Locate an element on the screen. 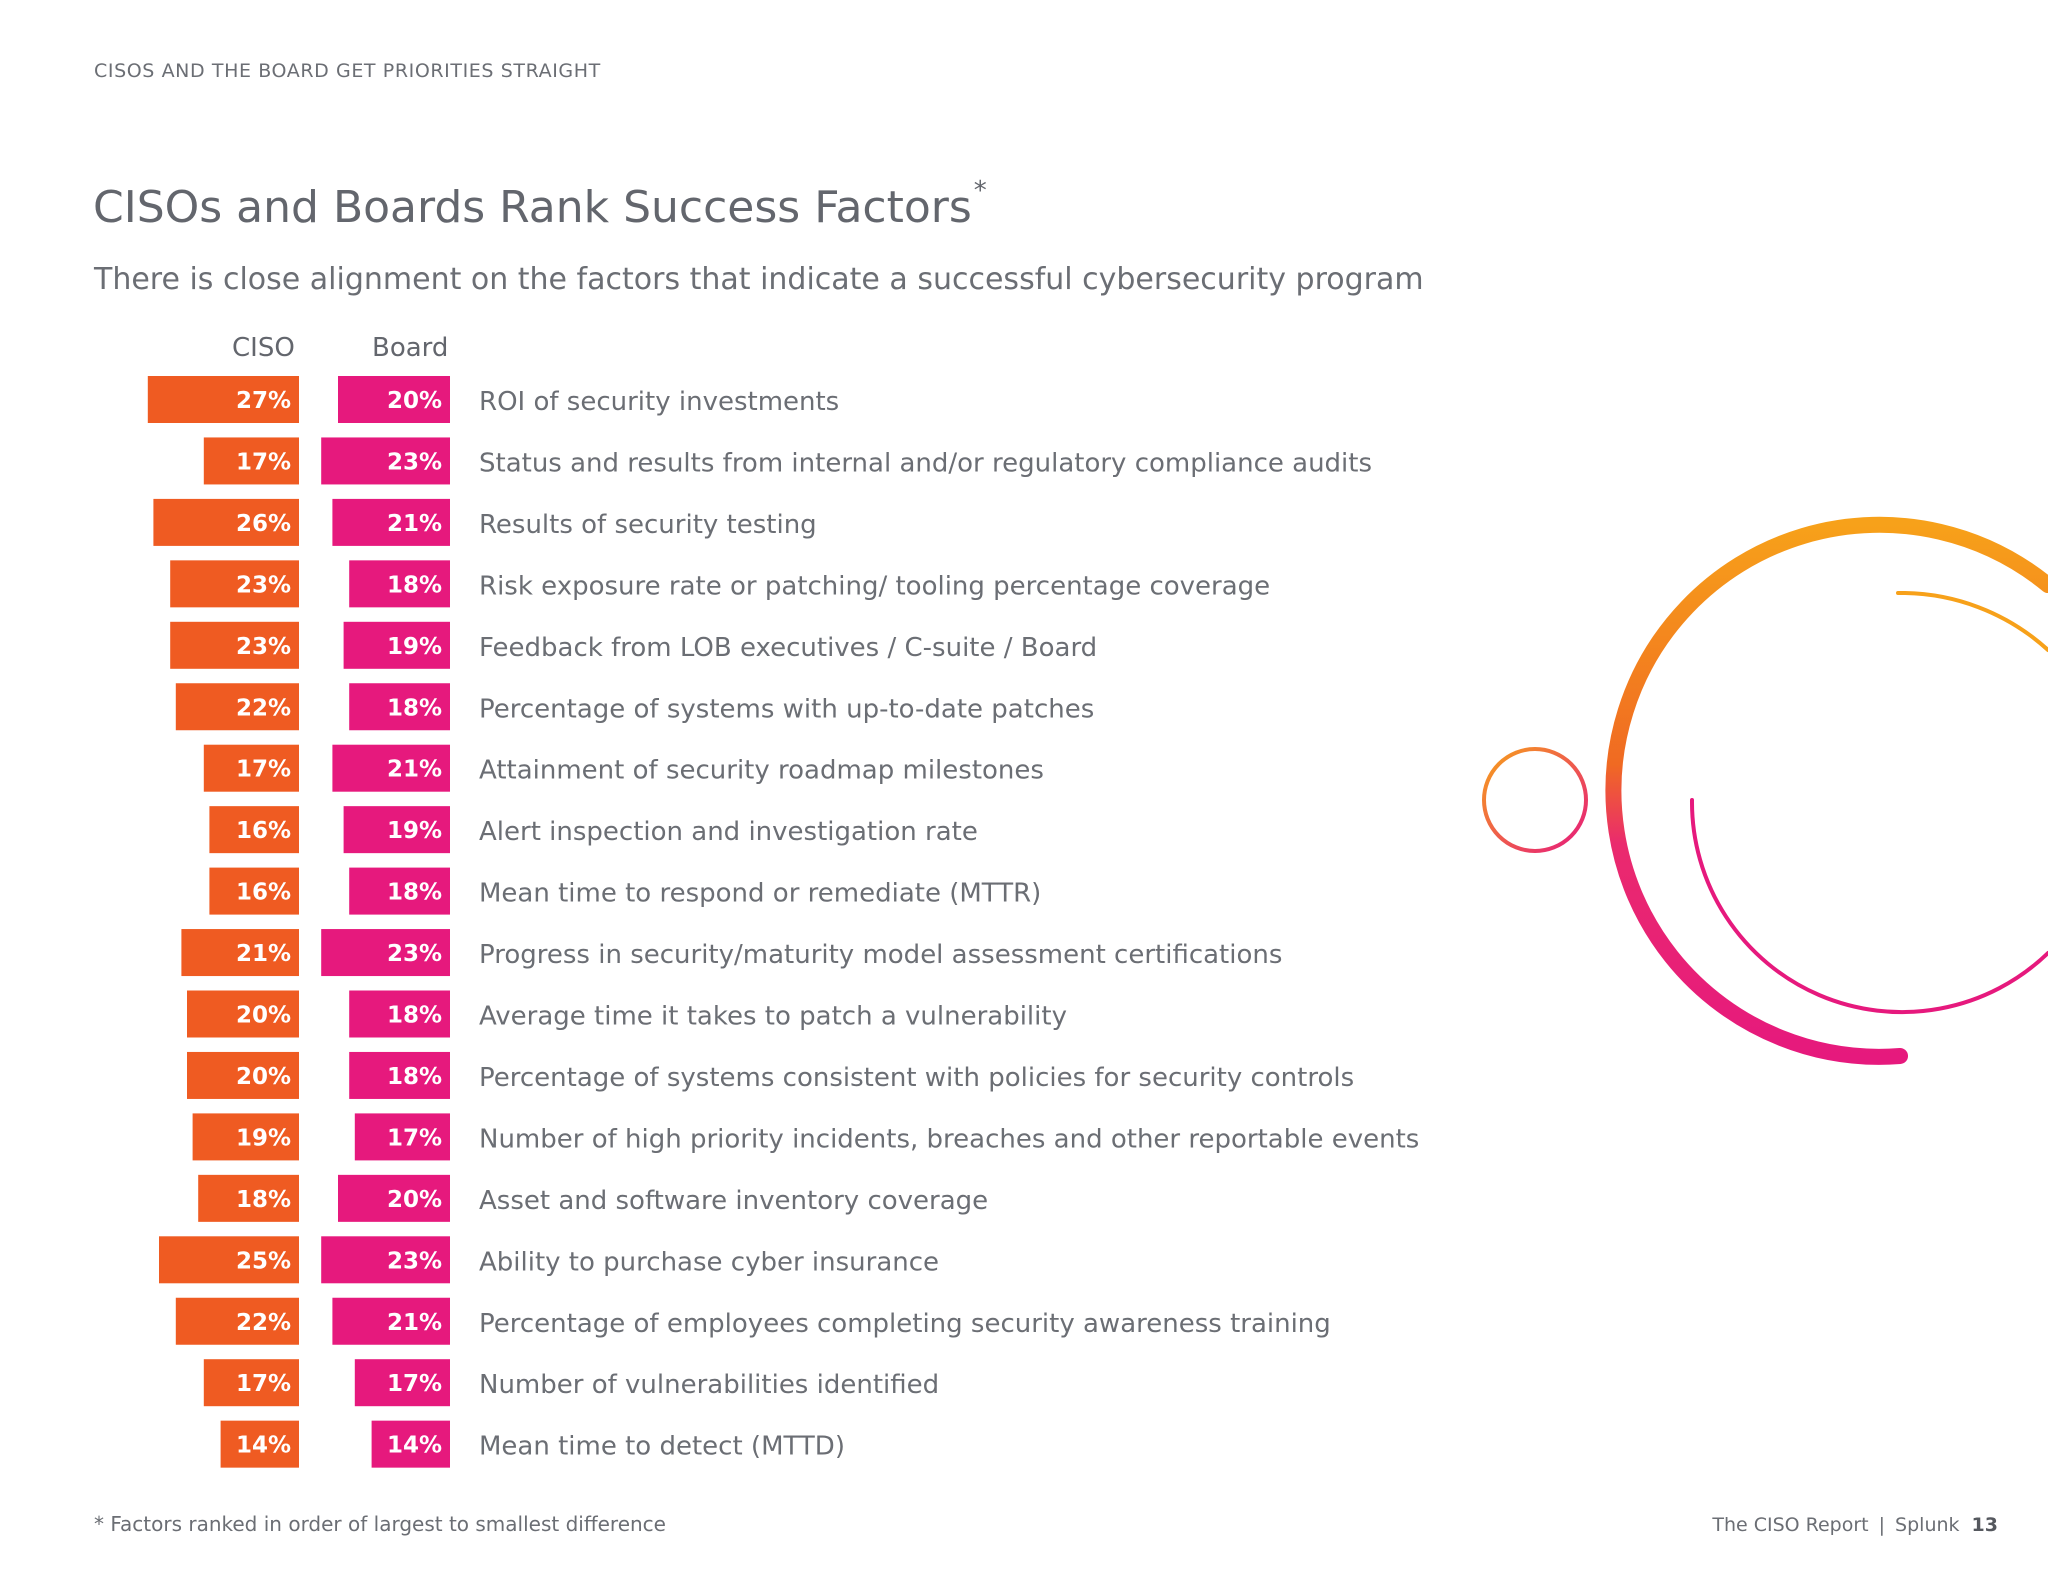  title-asterisk: * is located at coordinates (980, 191).